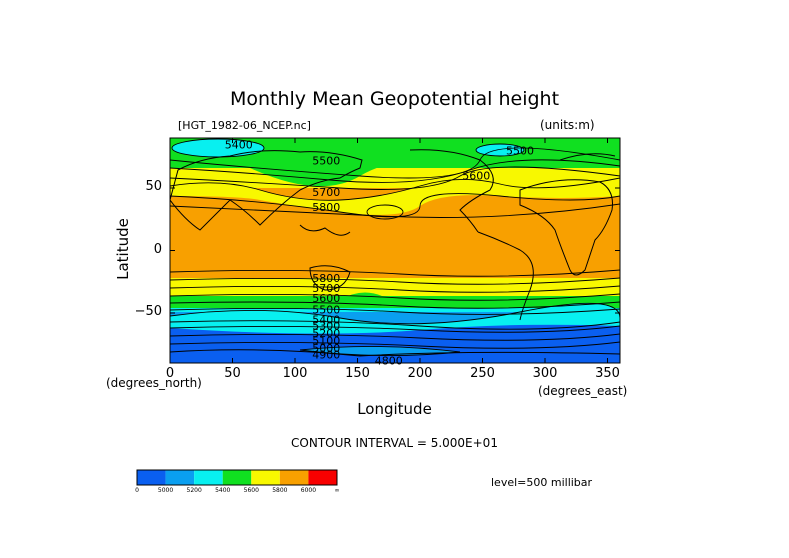 The width and height of the screenshot is (789, 558). What do you see at coordinates (194, 490) in the screenshot?
I see `colorbar-label: 5200` at bounding box center [194, 490].